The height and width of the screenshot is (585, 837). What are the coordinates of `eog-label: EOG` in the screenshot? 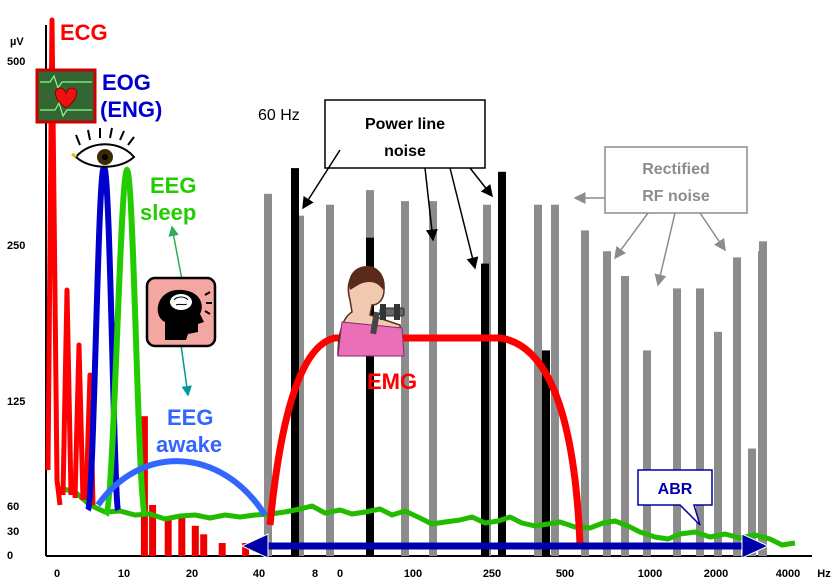 It's located at (126, 82).